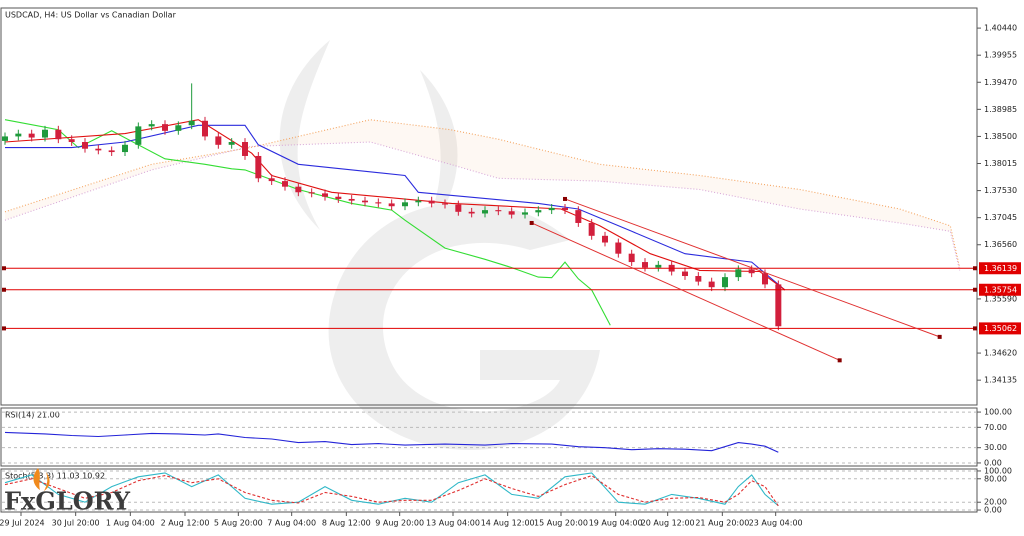 This screenshot has width=1024, height=536. Describe the element at coordinates (776, 523) in the screenshot. I see `x-tick-label: 23 Aug 04:00` at that location.